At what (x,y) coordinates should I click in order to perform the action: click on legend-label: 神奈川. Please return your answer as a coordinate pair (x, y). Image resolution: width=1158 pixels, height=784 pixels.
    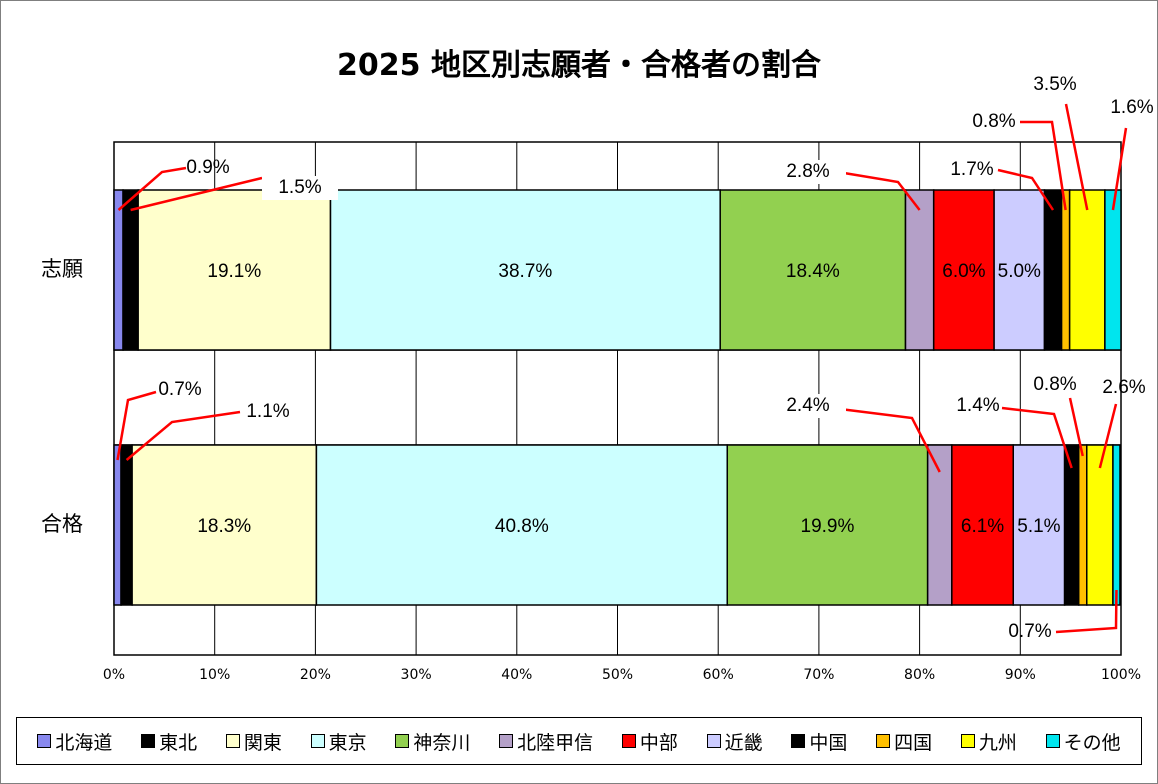
    Looking at the image, I should click on (442, 742).